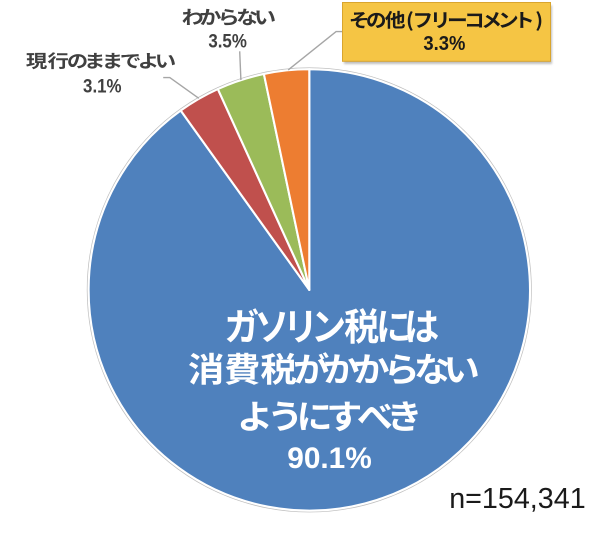 The height and width of the screenshot is (541, 606). I want to click on svg-text: 90.1%, so click(329, 458).